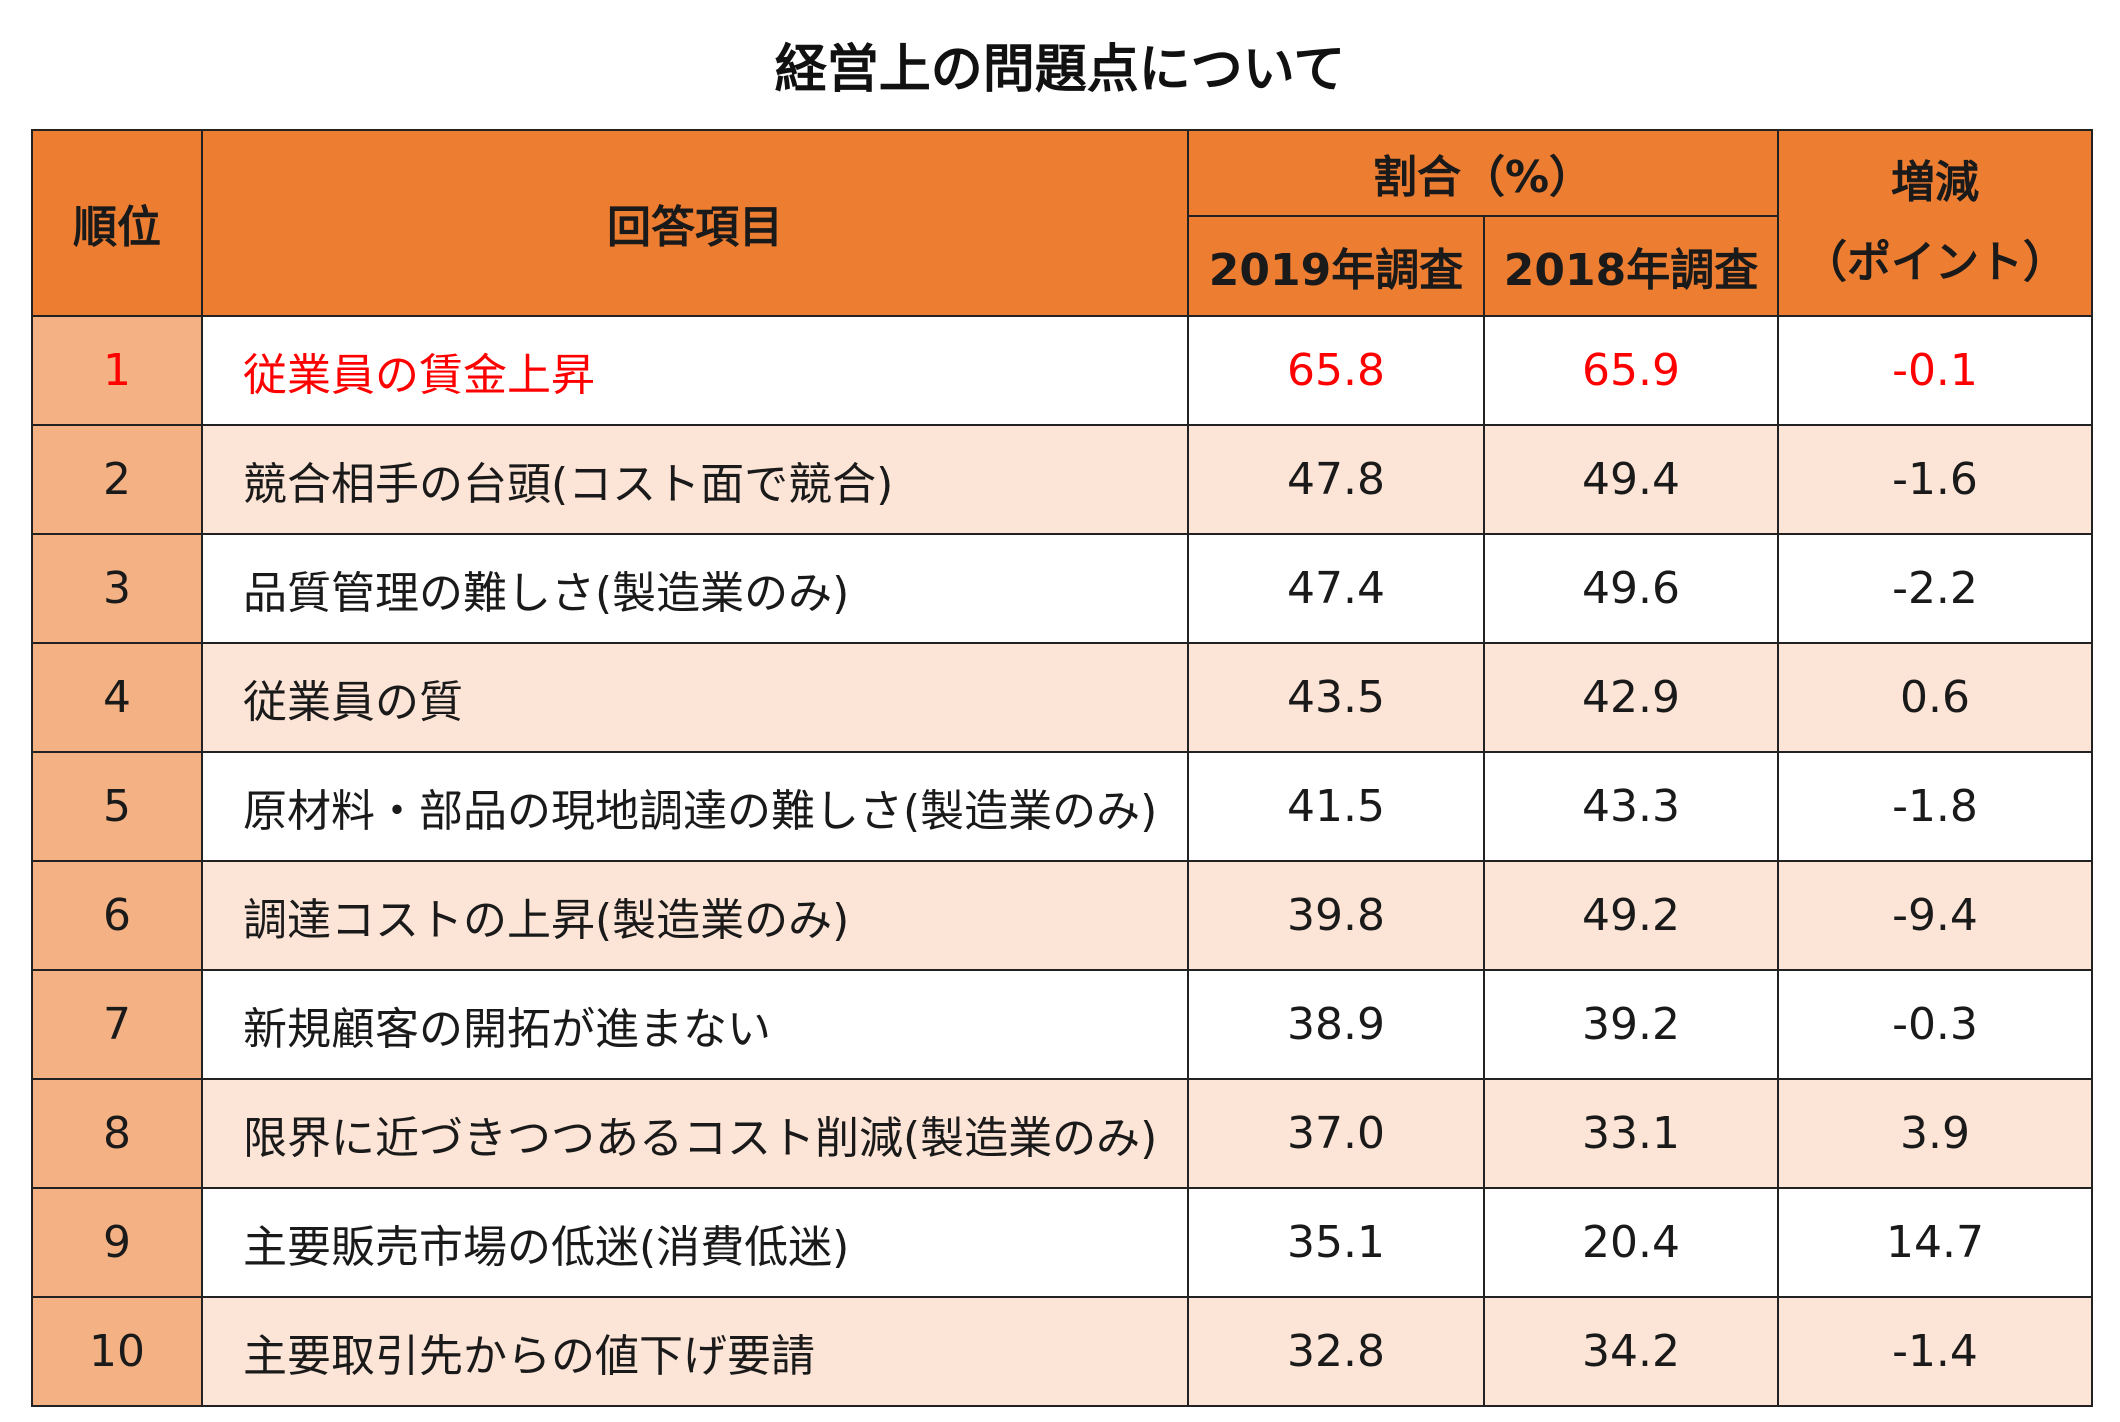 The width and height of the screenshot is (2120, 1422). What do you see at coordinates (1336, 1351) in the screenshot?
I see `value-2019-cell: 32.8` at bounding box center [1336, 1351].